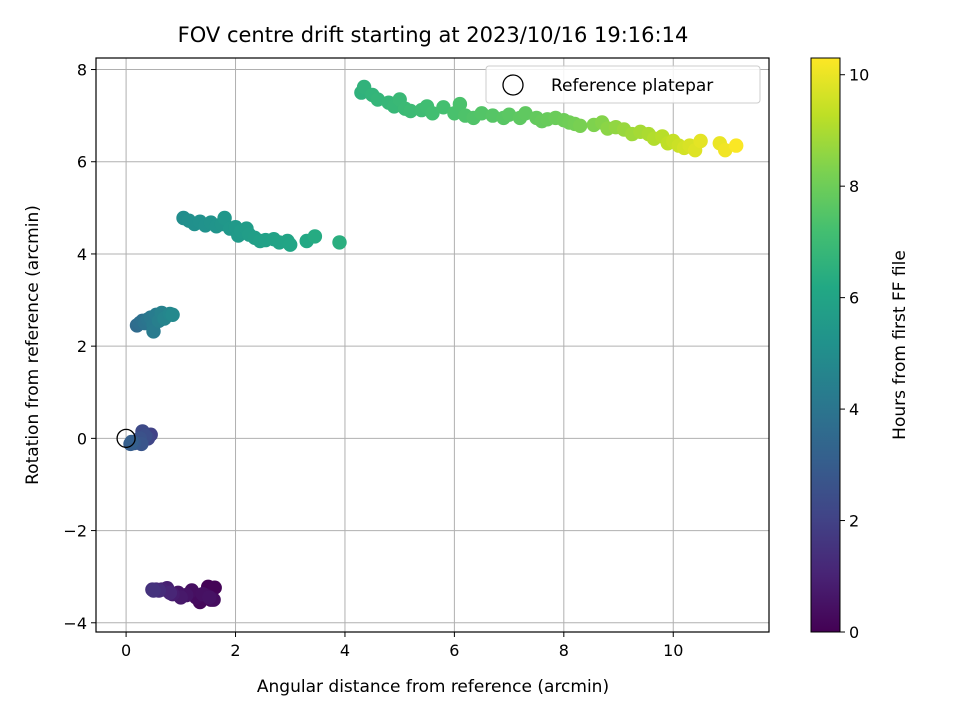 The width and height of the screenshot is (960, 720). What do you see at coordinates (126, 650) in the screenshot?
I see `x-tick-label: 0` at bounding box center [126, 650].